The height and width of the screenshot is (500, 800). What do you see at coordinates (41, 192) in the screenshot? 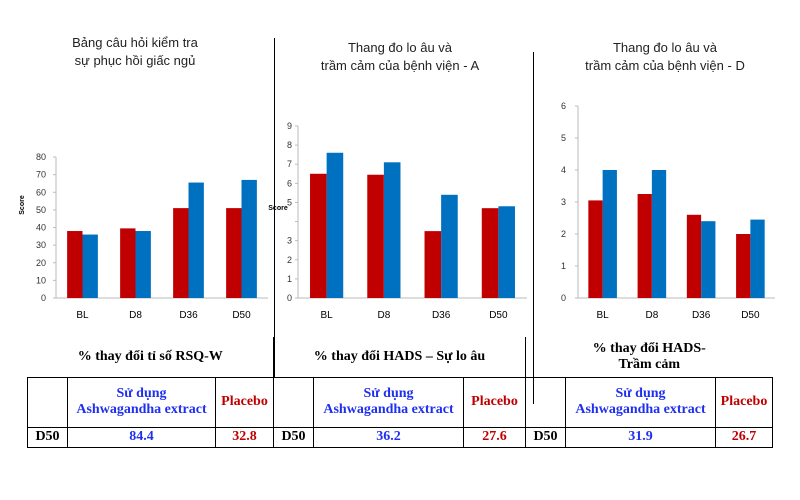
I see `y-tick-label: 60` at bounding box center [41, 192].